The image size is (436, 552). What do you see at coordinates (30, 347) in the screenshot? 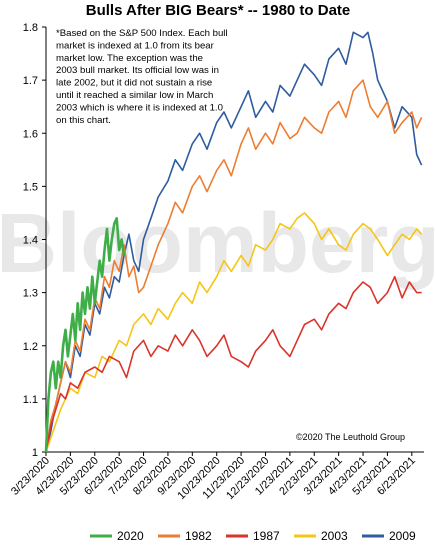
I see `y-tick-label: 1.2` at bounding box center [30, 347].